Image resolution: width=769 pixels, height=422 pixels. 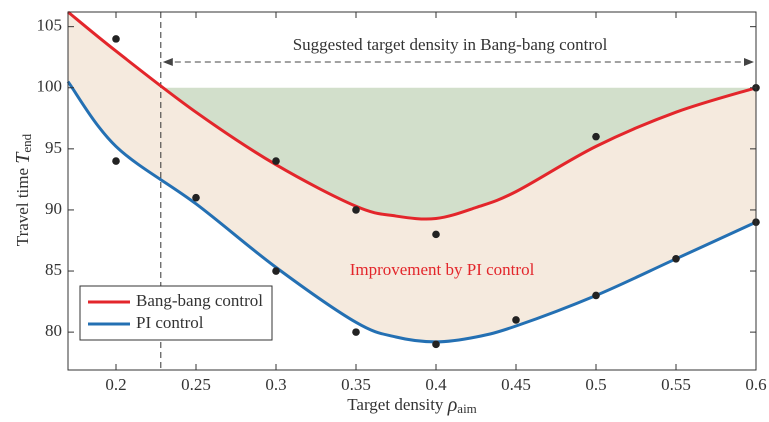 What do you see at coordinates (436, 384) in the screenshot?
I see `x-tick-label: 0.4` at bounding box center [436, 384].